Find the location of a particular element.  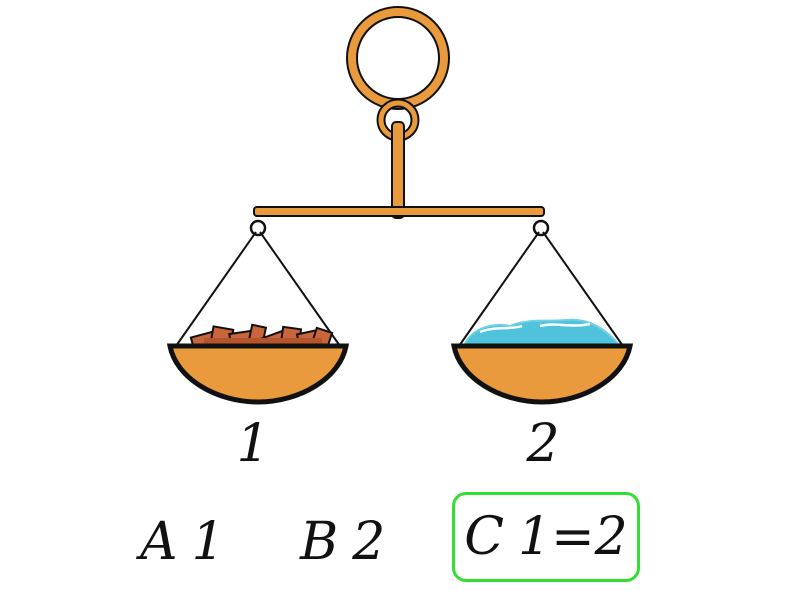

option-value: 1 is located at coordinates (208, 542).